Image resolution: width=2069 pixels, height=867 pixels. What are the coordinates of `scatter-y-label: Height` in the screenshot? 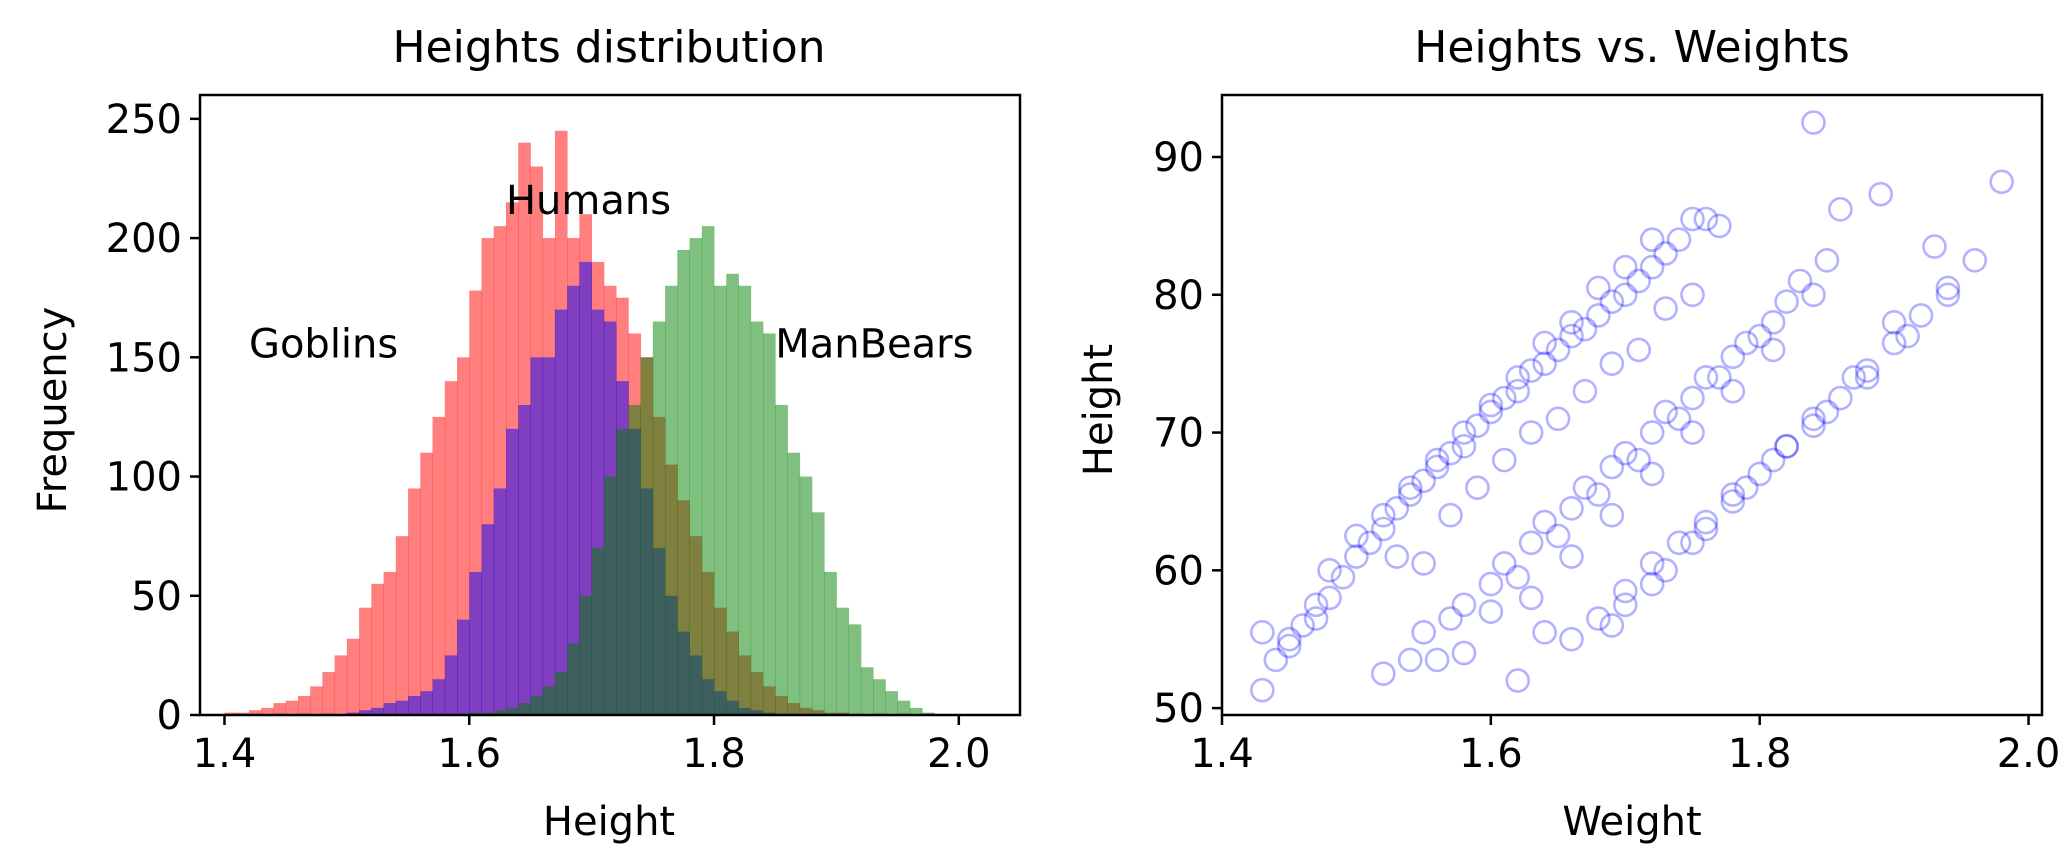 It's located at (1099, 410).